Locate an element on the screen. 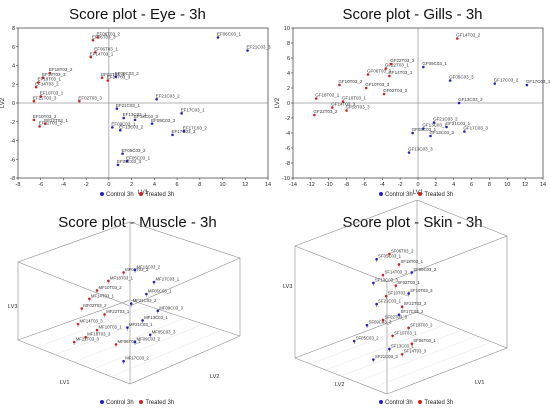 This screenshot has height=416, width=550. y-tick-label: 8 is located at coordinates (288, 44).